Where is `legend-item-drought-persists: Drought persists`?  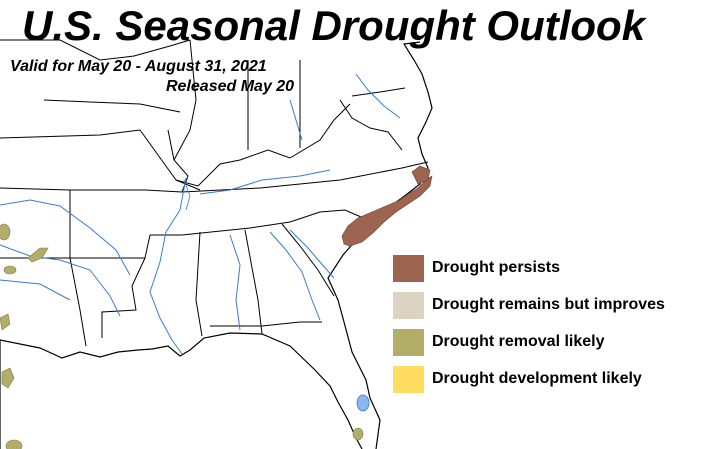
legend-item-drought-persists: Drought persists is located at coordinates (529, 268).